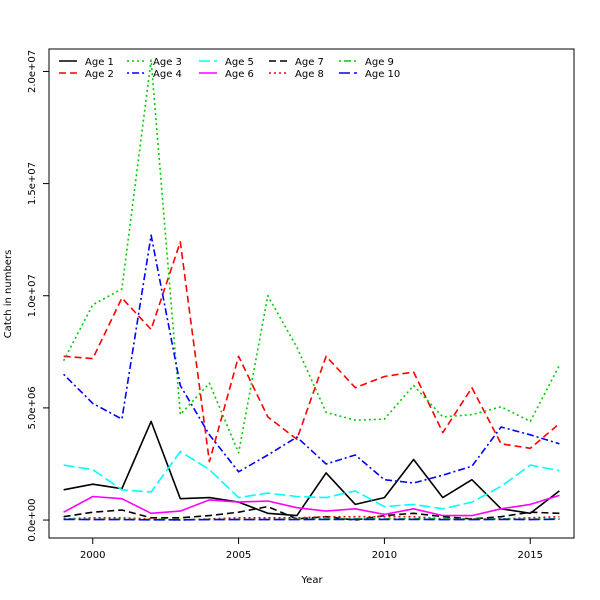 This screenshot has height=600, width=600. Describe the element at coordinates (167, 74) in the screenshot. I see `legend-label-age-4: Age 4` at that location.